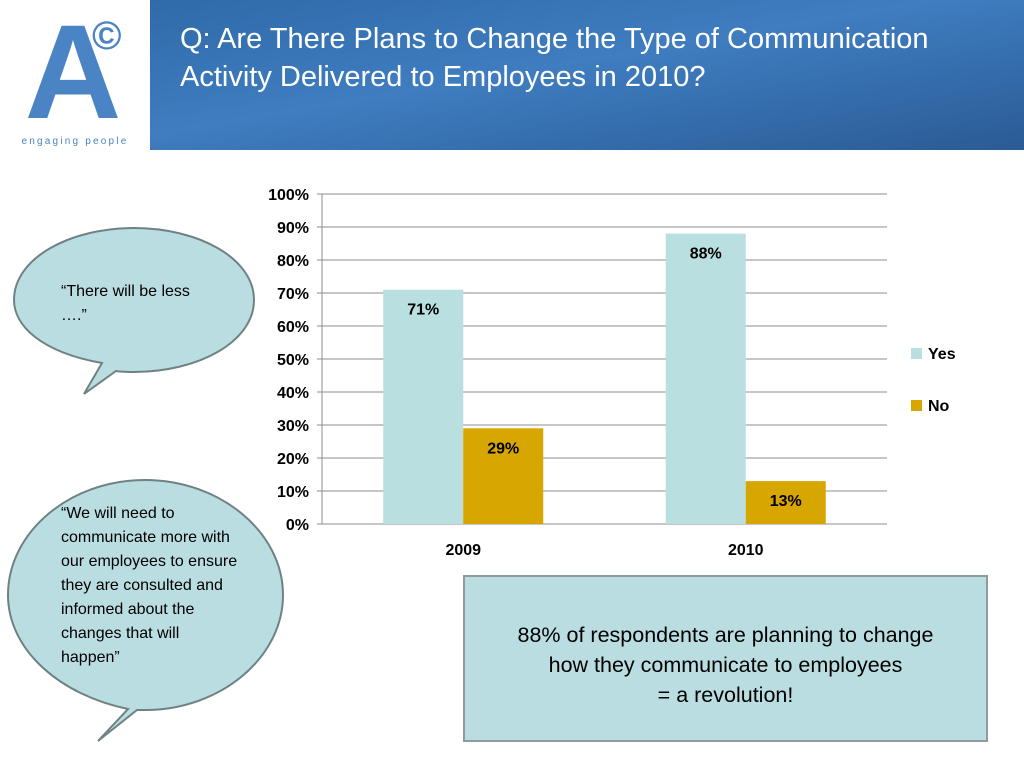  What do you see at coordinates (75, 141) in the screenshot?
I see `logo-tagline: engaging people` at bounding box center [75, 141].